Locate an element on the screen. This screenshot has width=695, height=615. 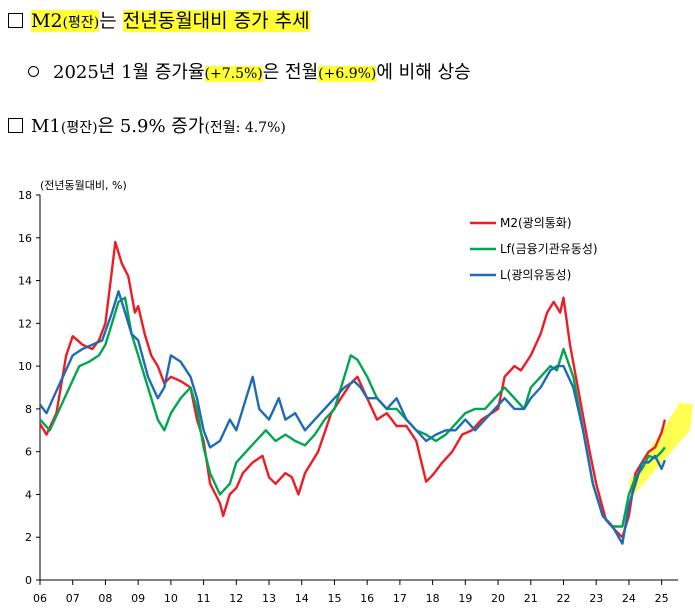
x-tick-label: 11 is located at coordinates (204, 598).